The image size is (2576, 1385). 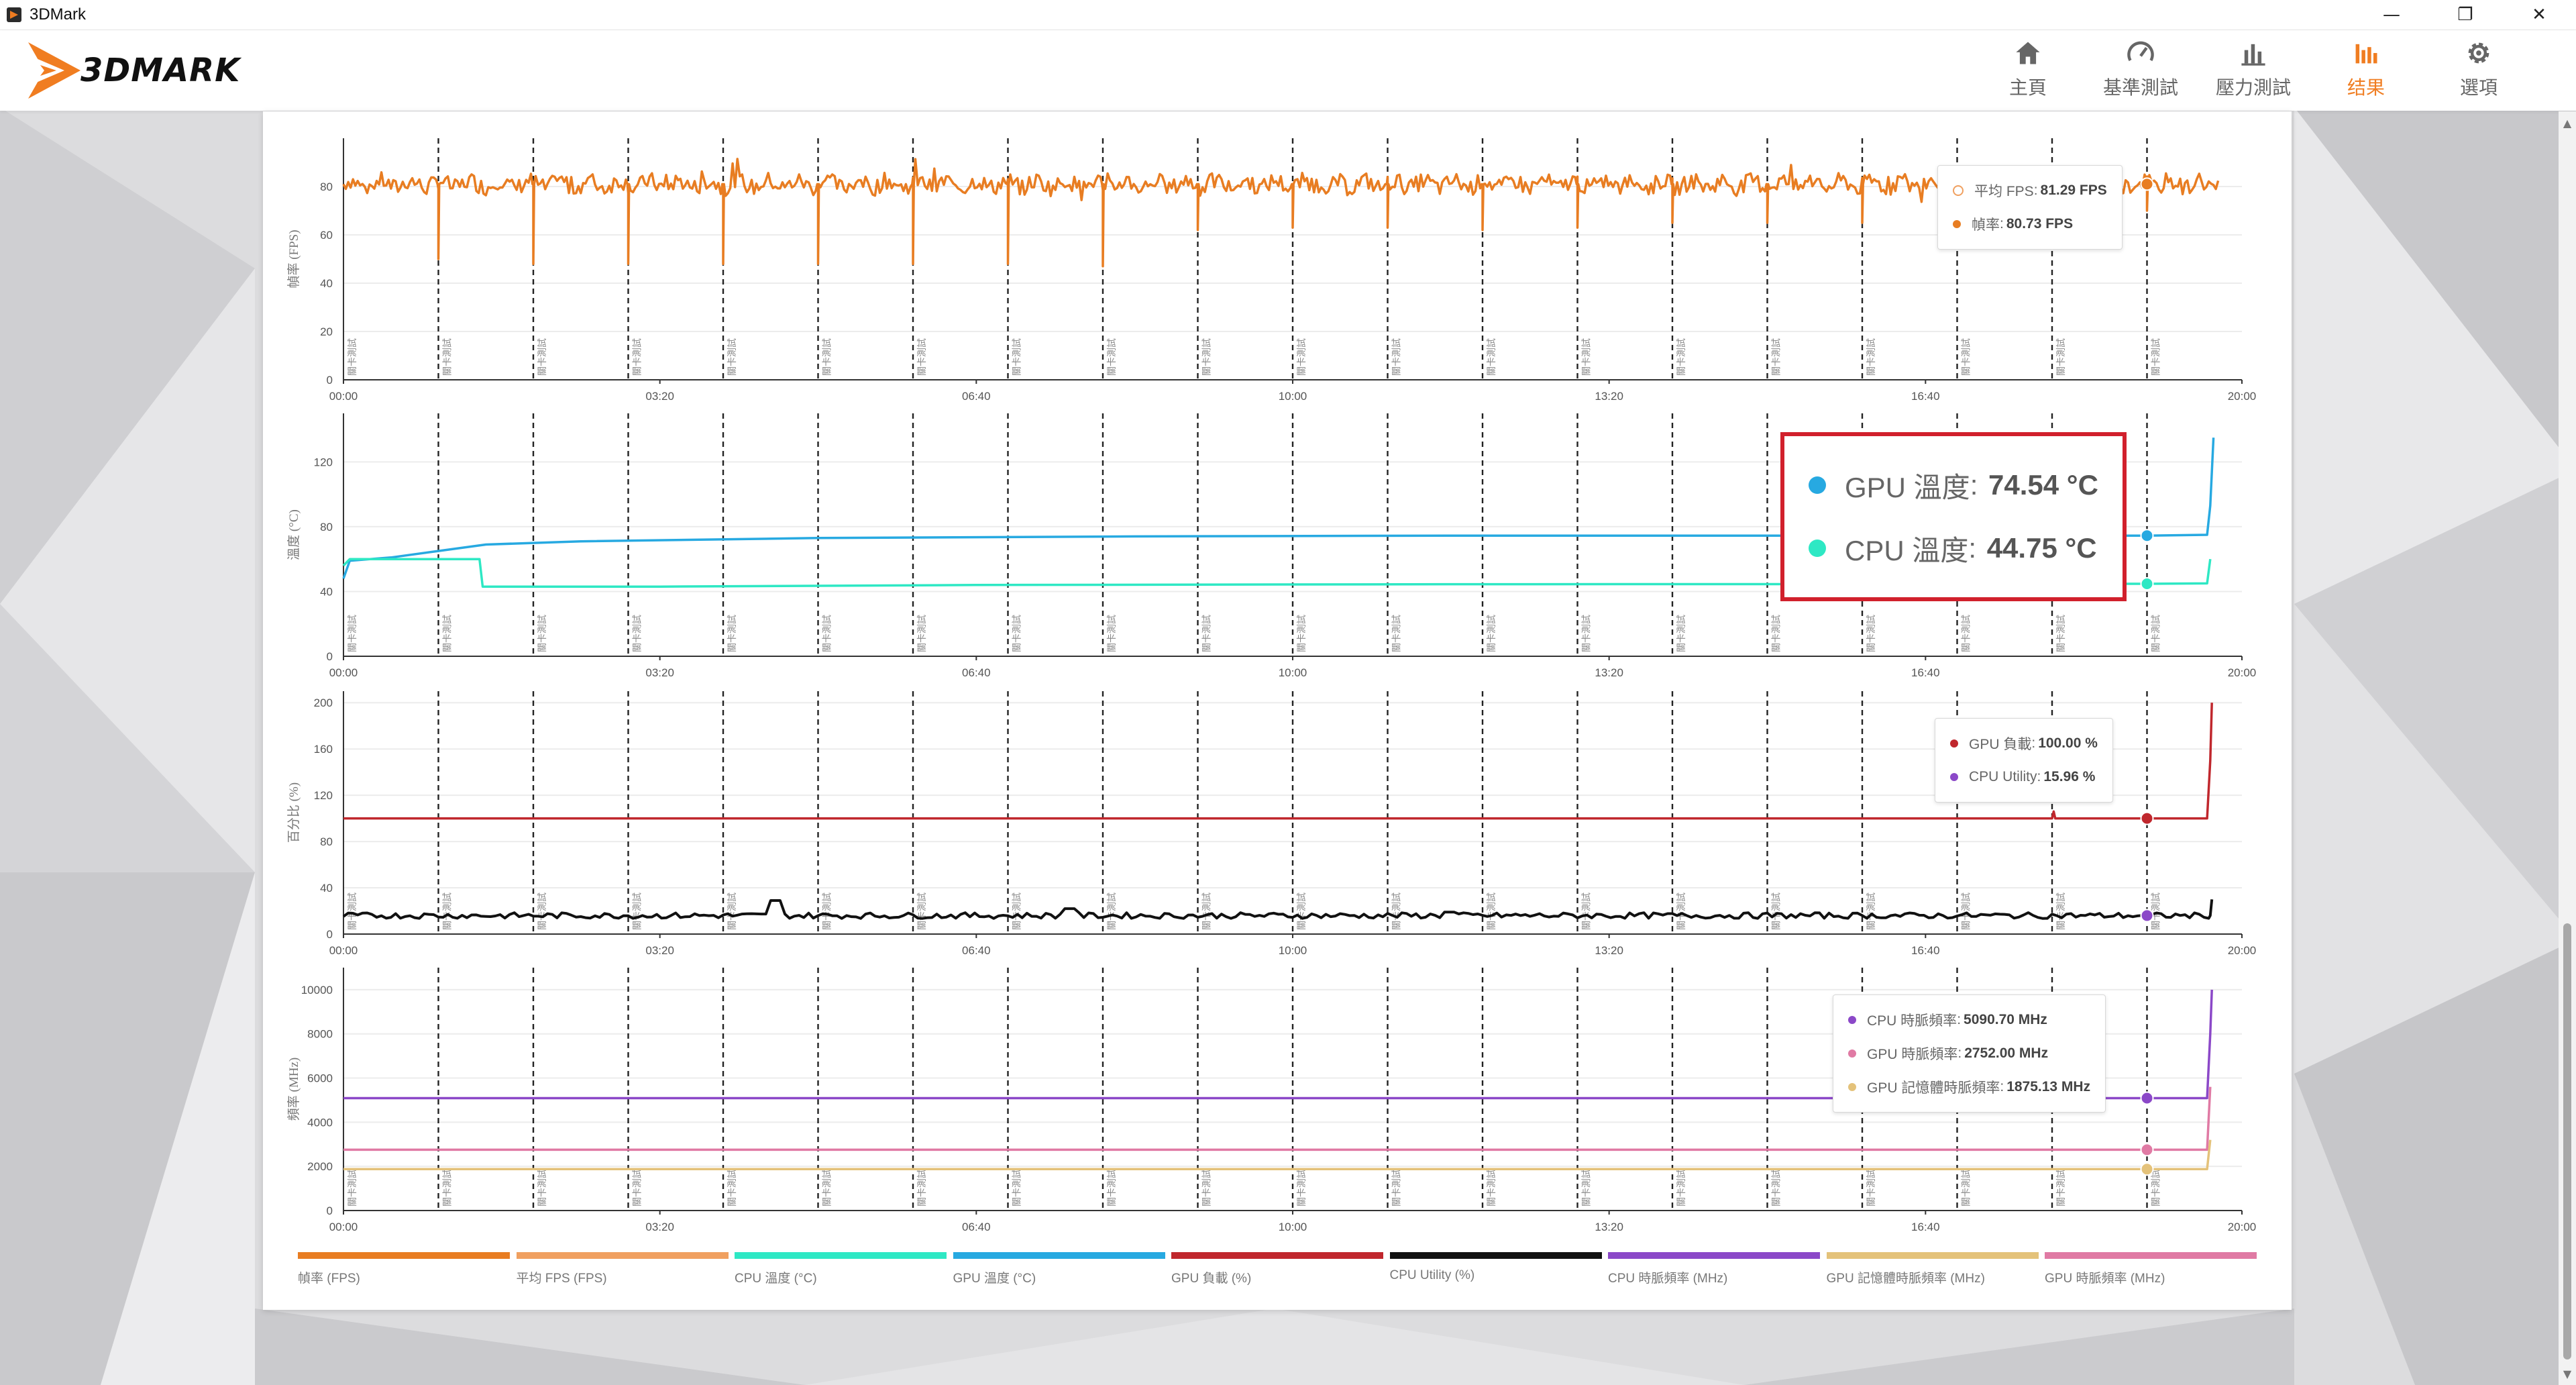 What do you see at coordinates (994, 1279) in the screenshot?
I see `legend-label: GPU 溫度 (°C)` at bounding box center [994, 1279].